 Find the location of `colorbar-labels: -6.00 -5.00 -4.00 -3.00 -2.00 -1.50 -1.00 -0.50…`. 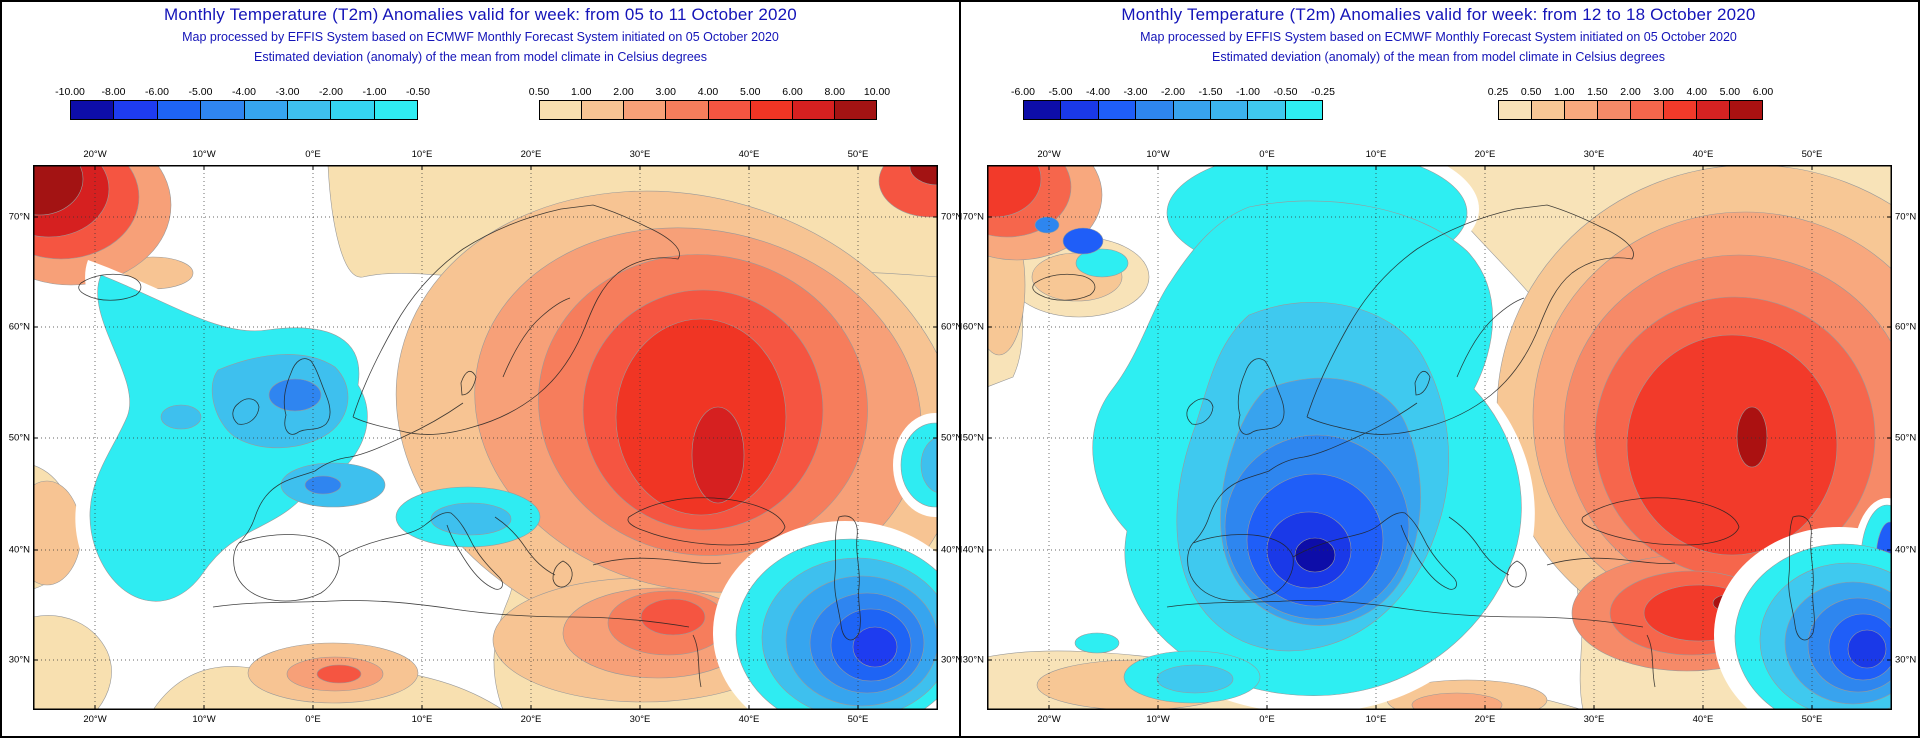

colorbar-labels: -6.00 -5.00 -4.00 -3.00 -2.00 -1.50 -1.00 -0.50… is located at coordinates (1173, 92).